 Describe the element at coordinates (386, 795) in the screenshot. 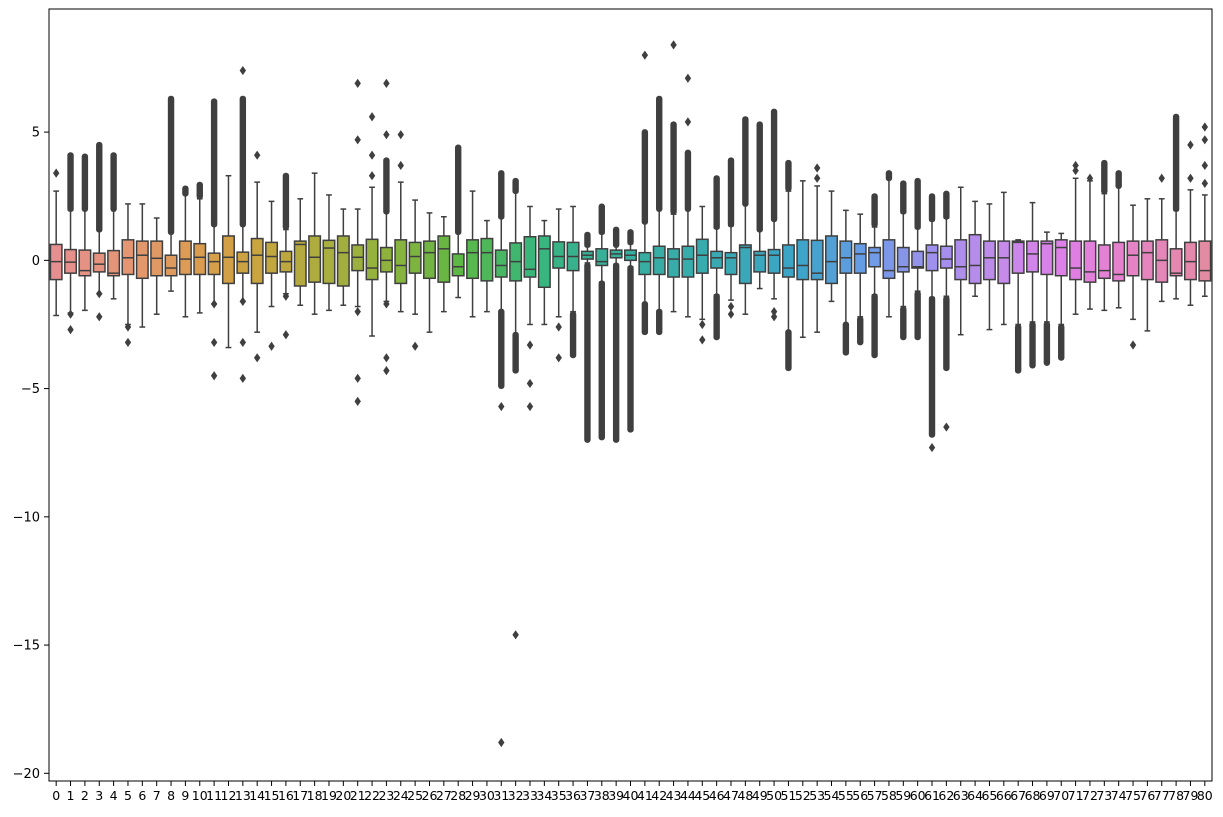

I see `x-tick-label-23: 23` at that location.